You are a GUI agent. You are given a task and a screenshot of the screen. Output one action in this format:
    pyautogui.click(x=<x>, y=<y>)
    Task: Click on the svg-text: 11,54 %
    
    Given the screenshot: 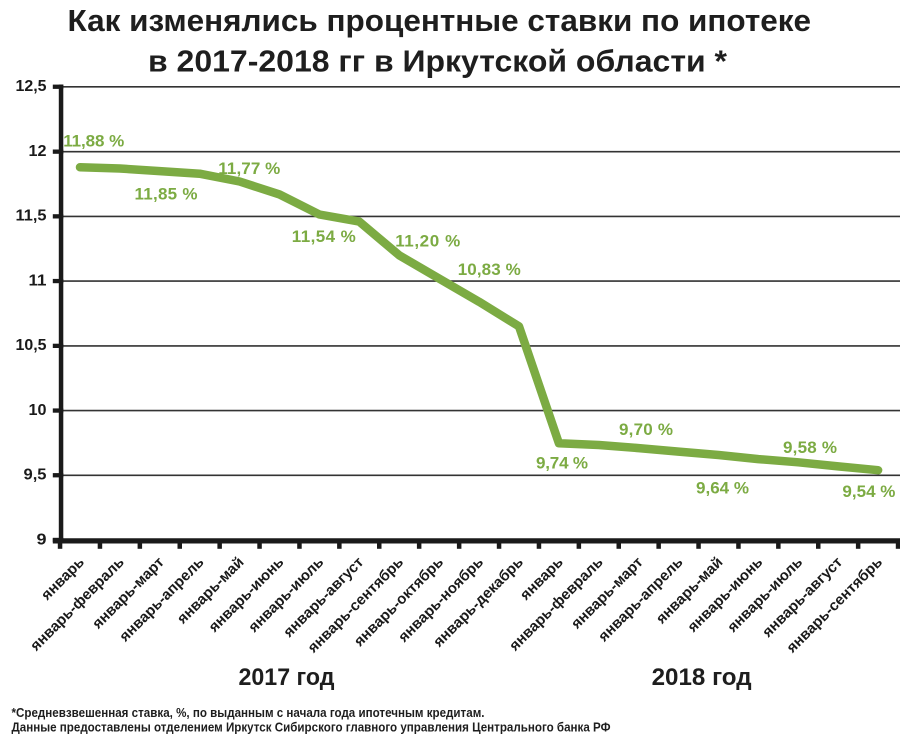 What is the action you would take?
    pyautogui.click(x=324, y=236)
    